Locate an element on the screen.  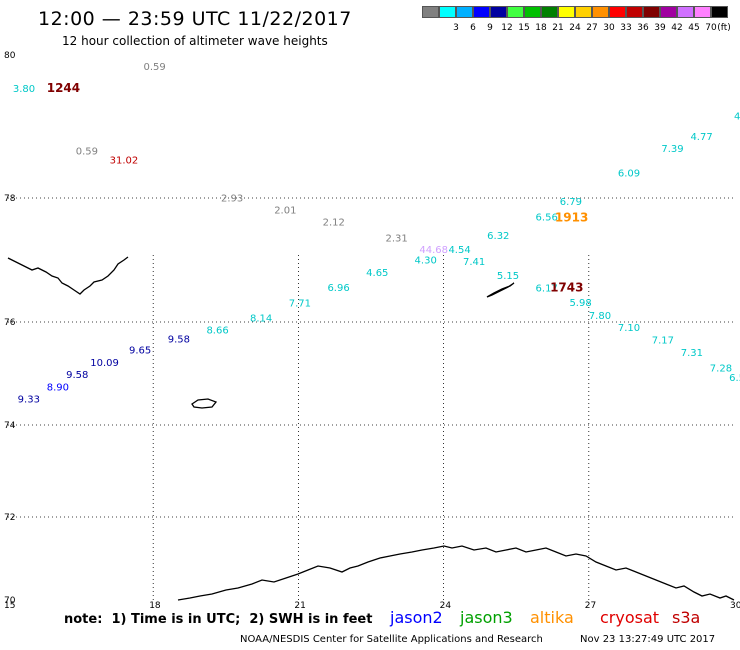
wave-height-label: 7.41 is located at coordinates (474, 262).